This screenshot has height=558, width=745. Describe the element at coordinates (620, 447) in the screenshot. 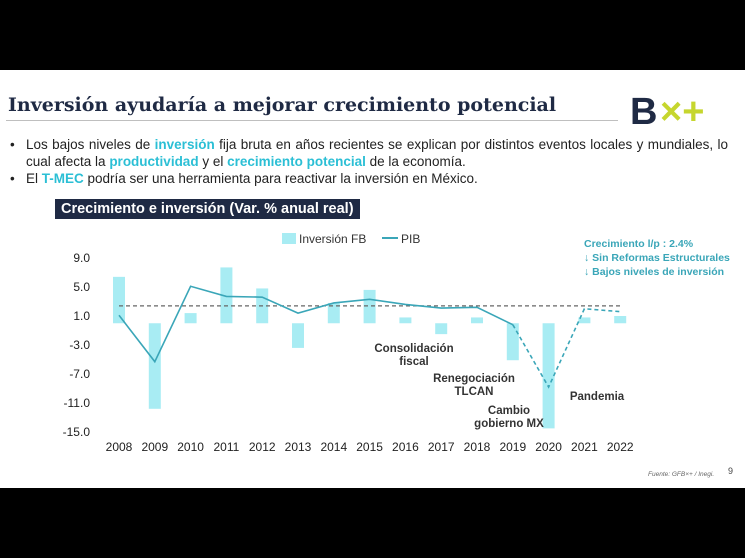

I see `x-tick-label: 2022` at that location.